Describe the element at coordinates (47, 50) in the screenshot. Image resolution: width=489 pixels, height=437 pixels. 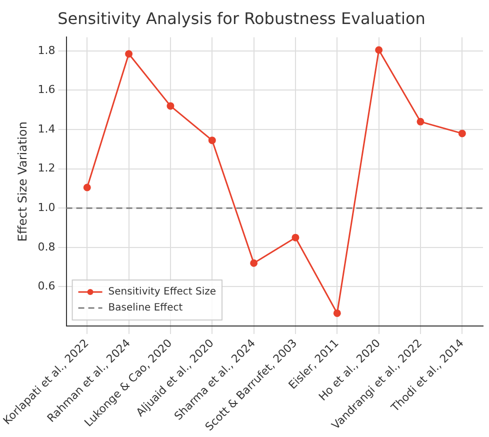
I see `y-tick-label: 1.8` at that location.